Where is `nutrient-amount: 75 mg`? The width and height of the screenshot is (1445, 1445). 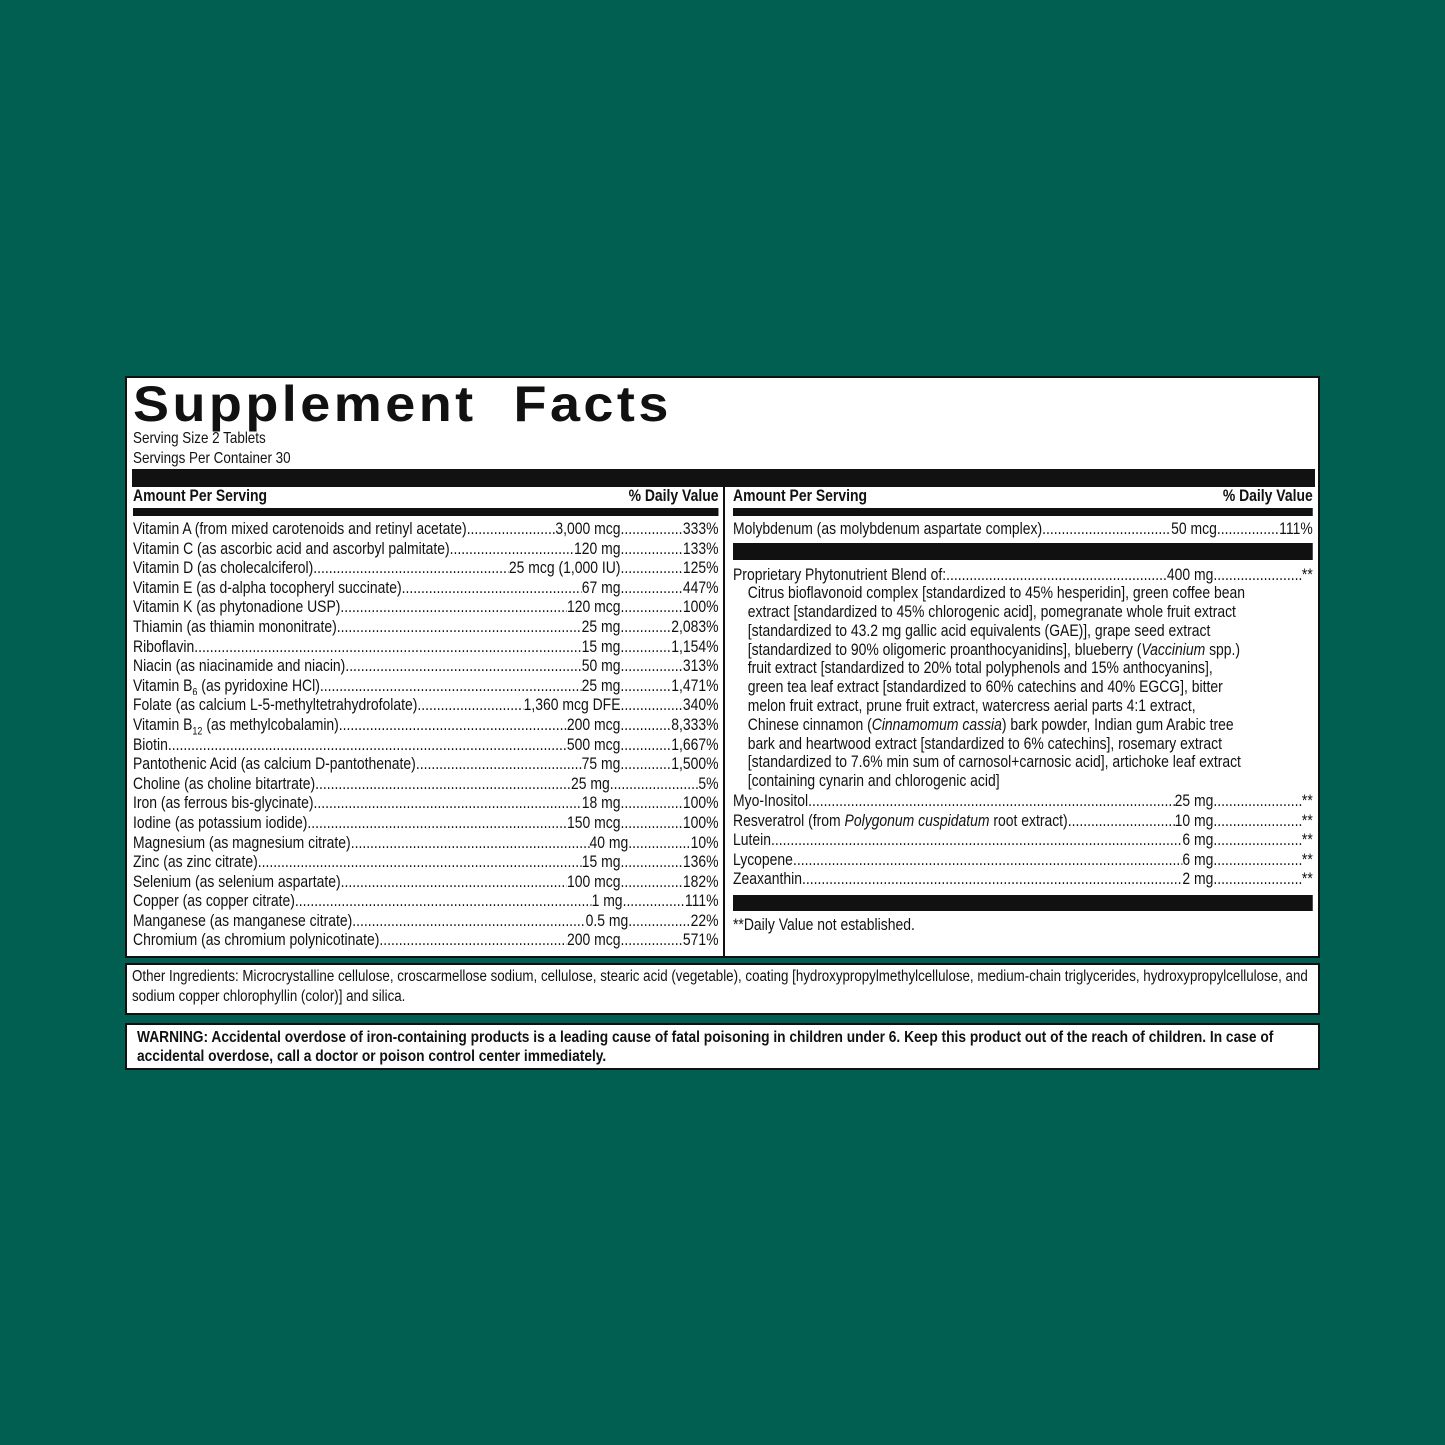 nutrient-amount: 75 mg is located at coordinates (601, 764).